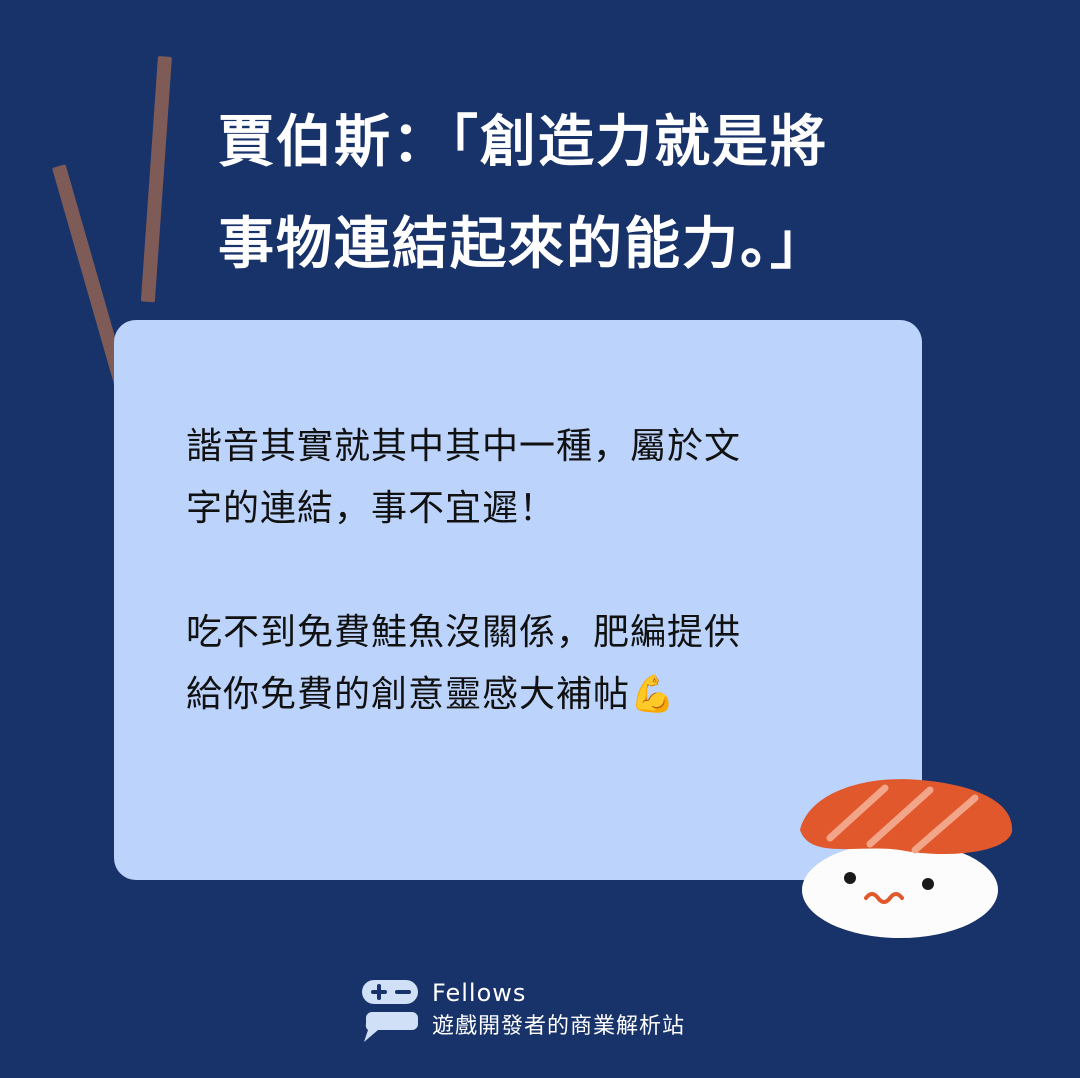  What do you see at coordinates (371, 508) in the screenshot?
I see `card-paragraph-1-line-2: 字的連結，事不宜遲！` at bounding box center [371, 508].